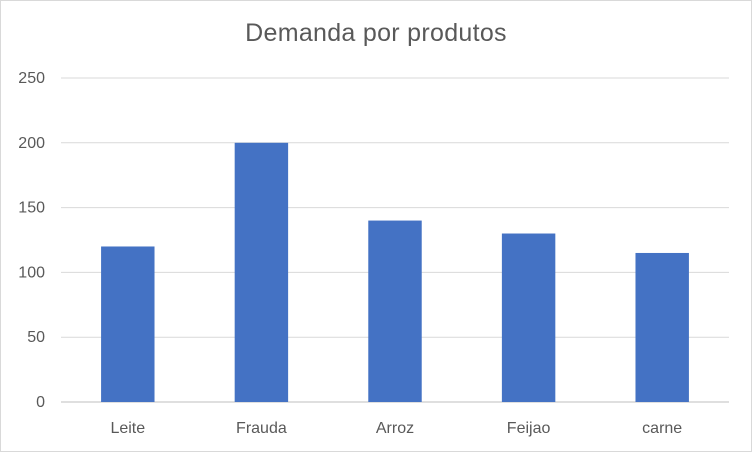 The width and height of the screenshot is (752, 452). I want to click on y-tick-label: 0, so click(40, 402).